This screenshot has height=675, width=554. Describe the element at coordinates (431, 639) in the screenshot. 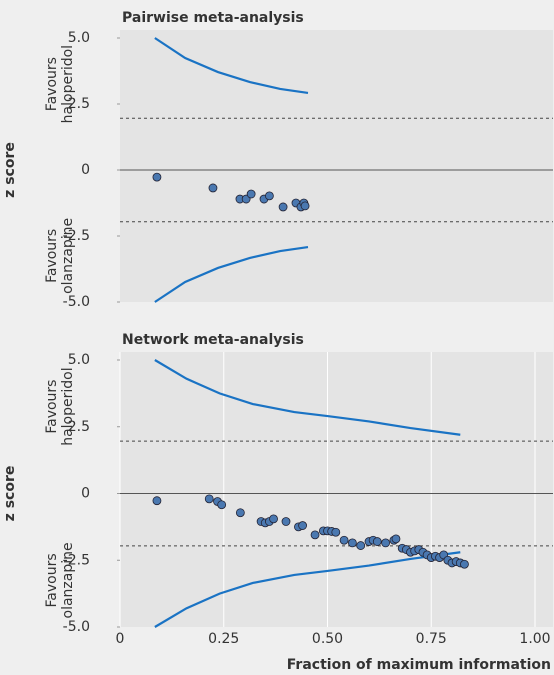

I see `x-tick-label: 0.75` at that location.